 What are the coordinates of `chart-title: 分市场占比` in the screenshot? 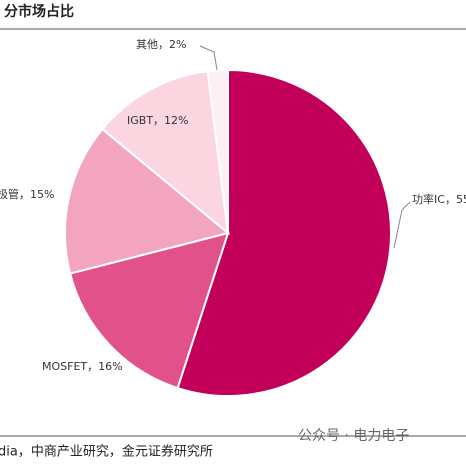 It's located at (39, 11).